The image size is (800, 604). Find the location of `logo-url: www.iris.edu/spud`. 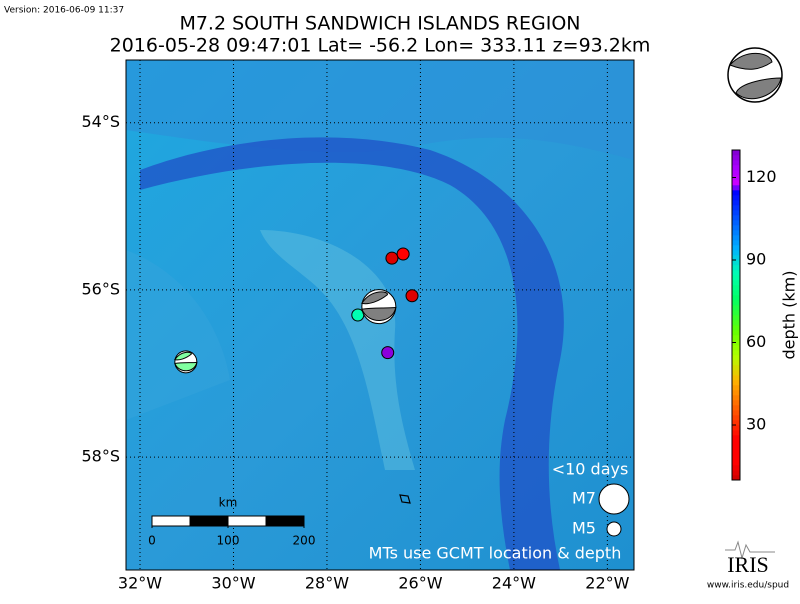

logo-url: www.iris.edu/spud is located at coordinates (748, 586).